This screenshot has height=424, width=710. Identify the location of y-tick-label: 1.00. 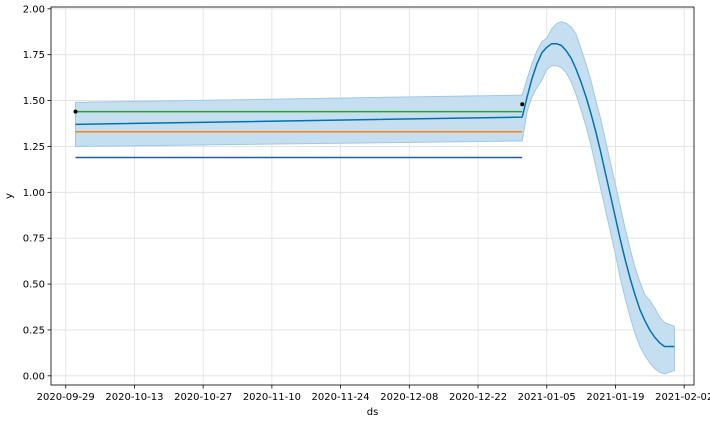
(34, 193).